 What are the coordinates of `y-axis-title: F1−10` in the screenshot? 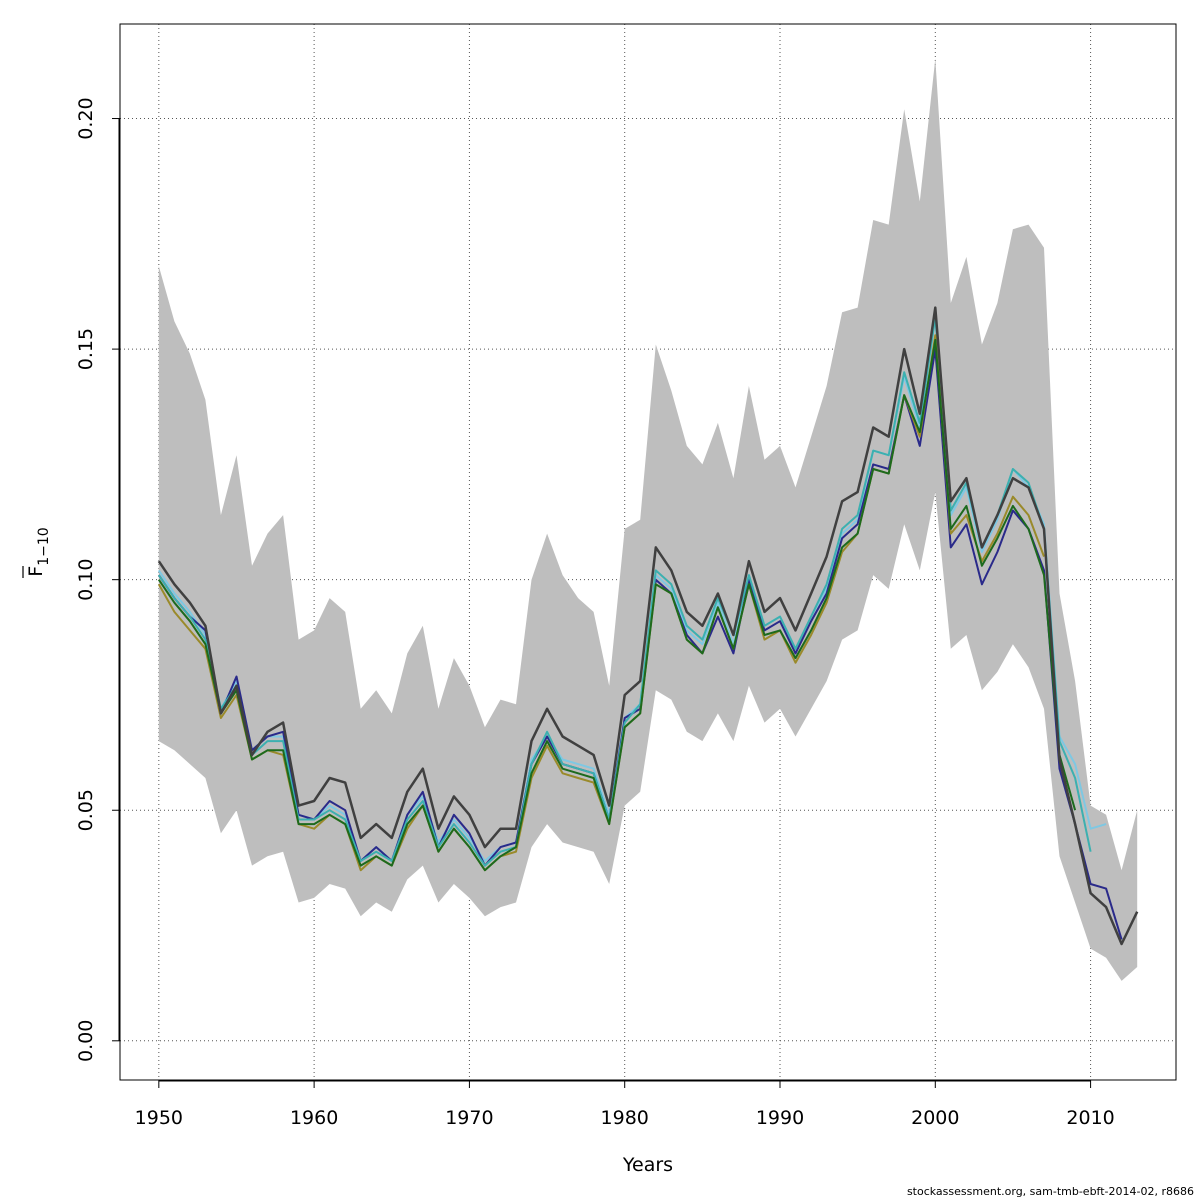 It's located at (37, 552).